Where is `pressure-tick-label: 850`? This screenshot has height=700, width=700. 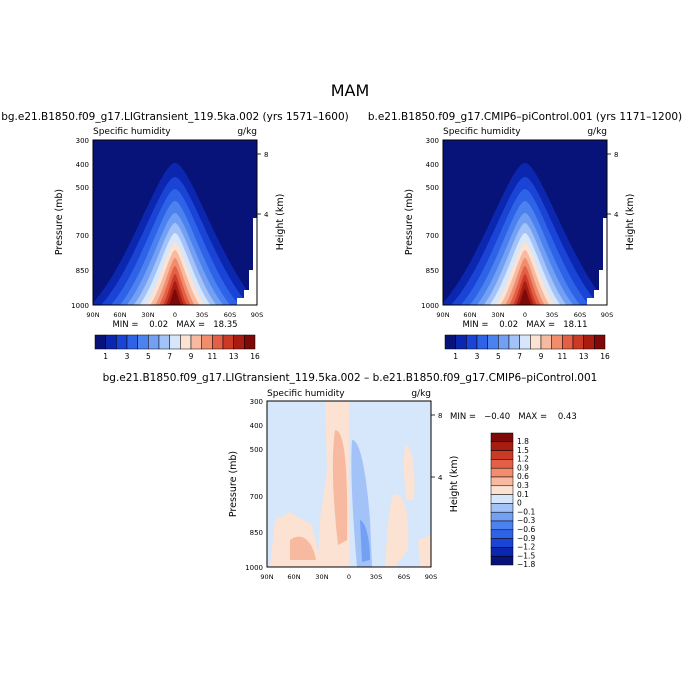 pressure-tick-label: 850 is located at coordinates (82, 271).